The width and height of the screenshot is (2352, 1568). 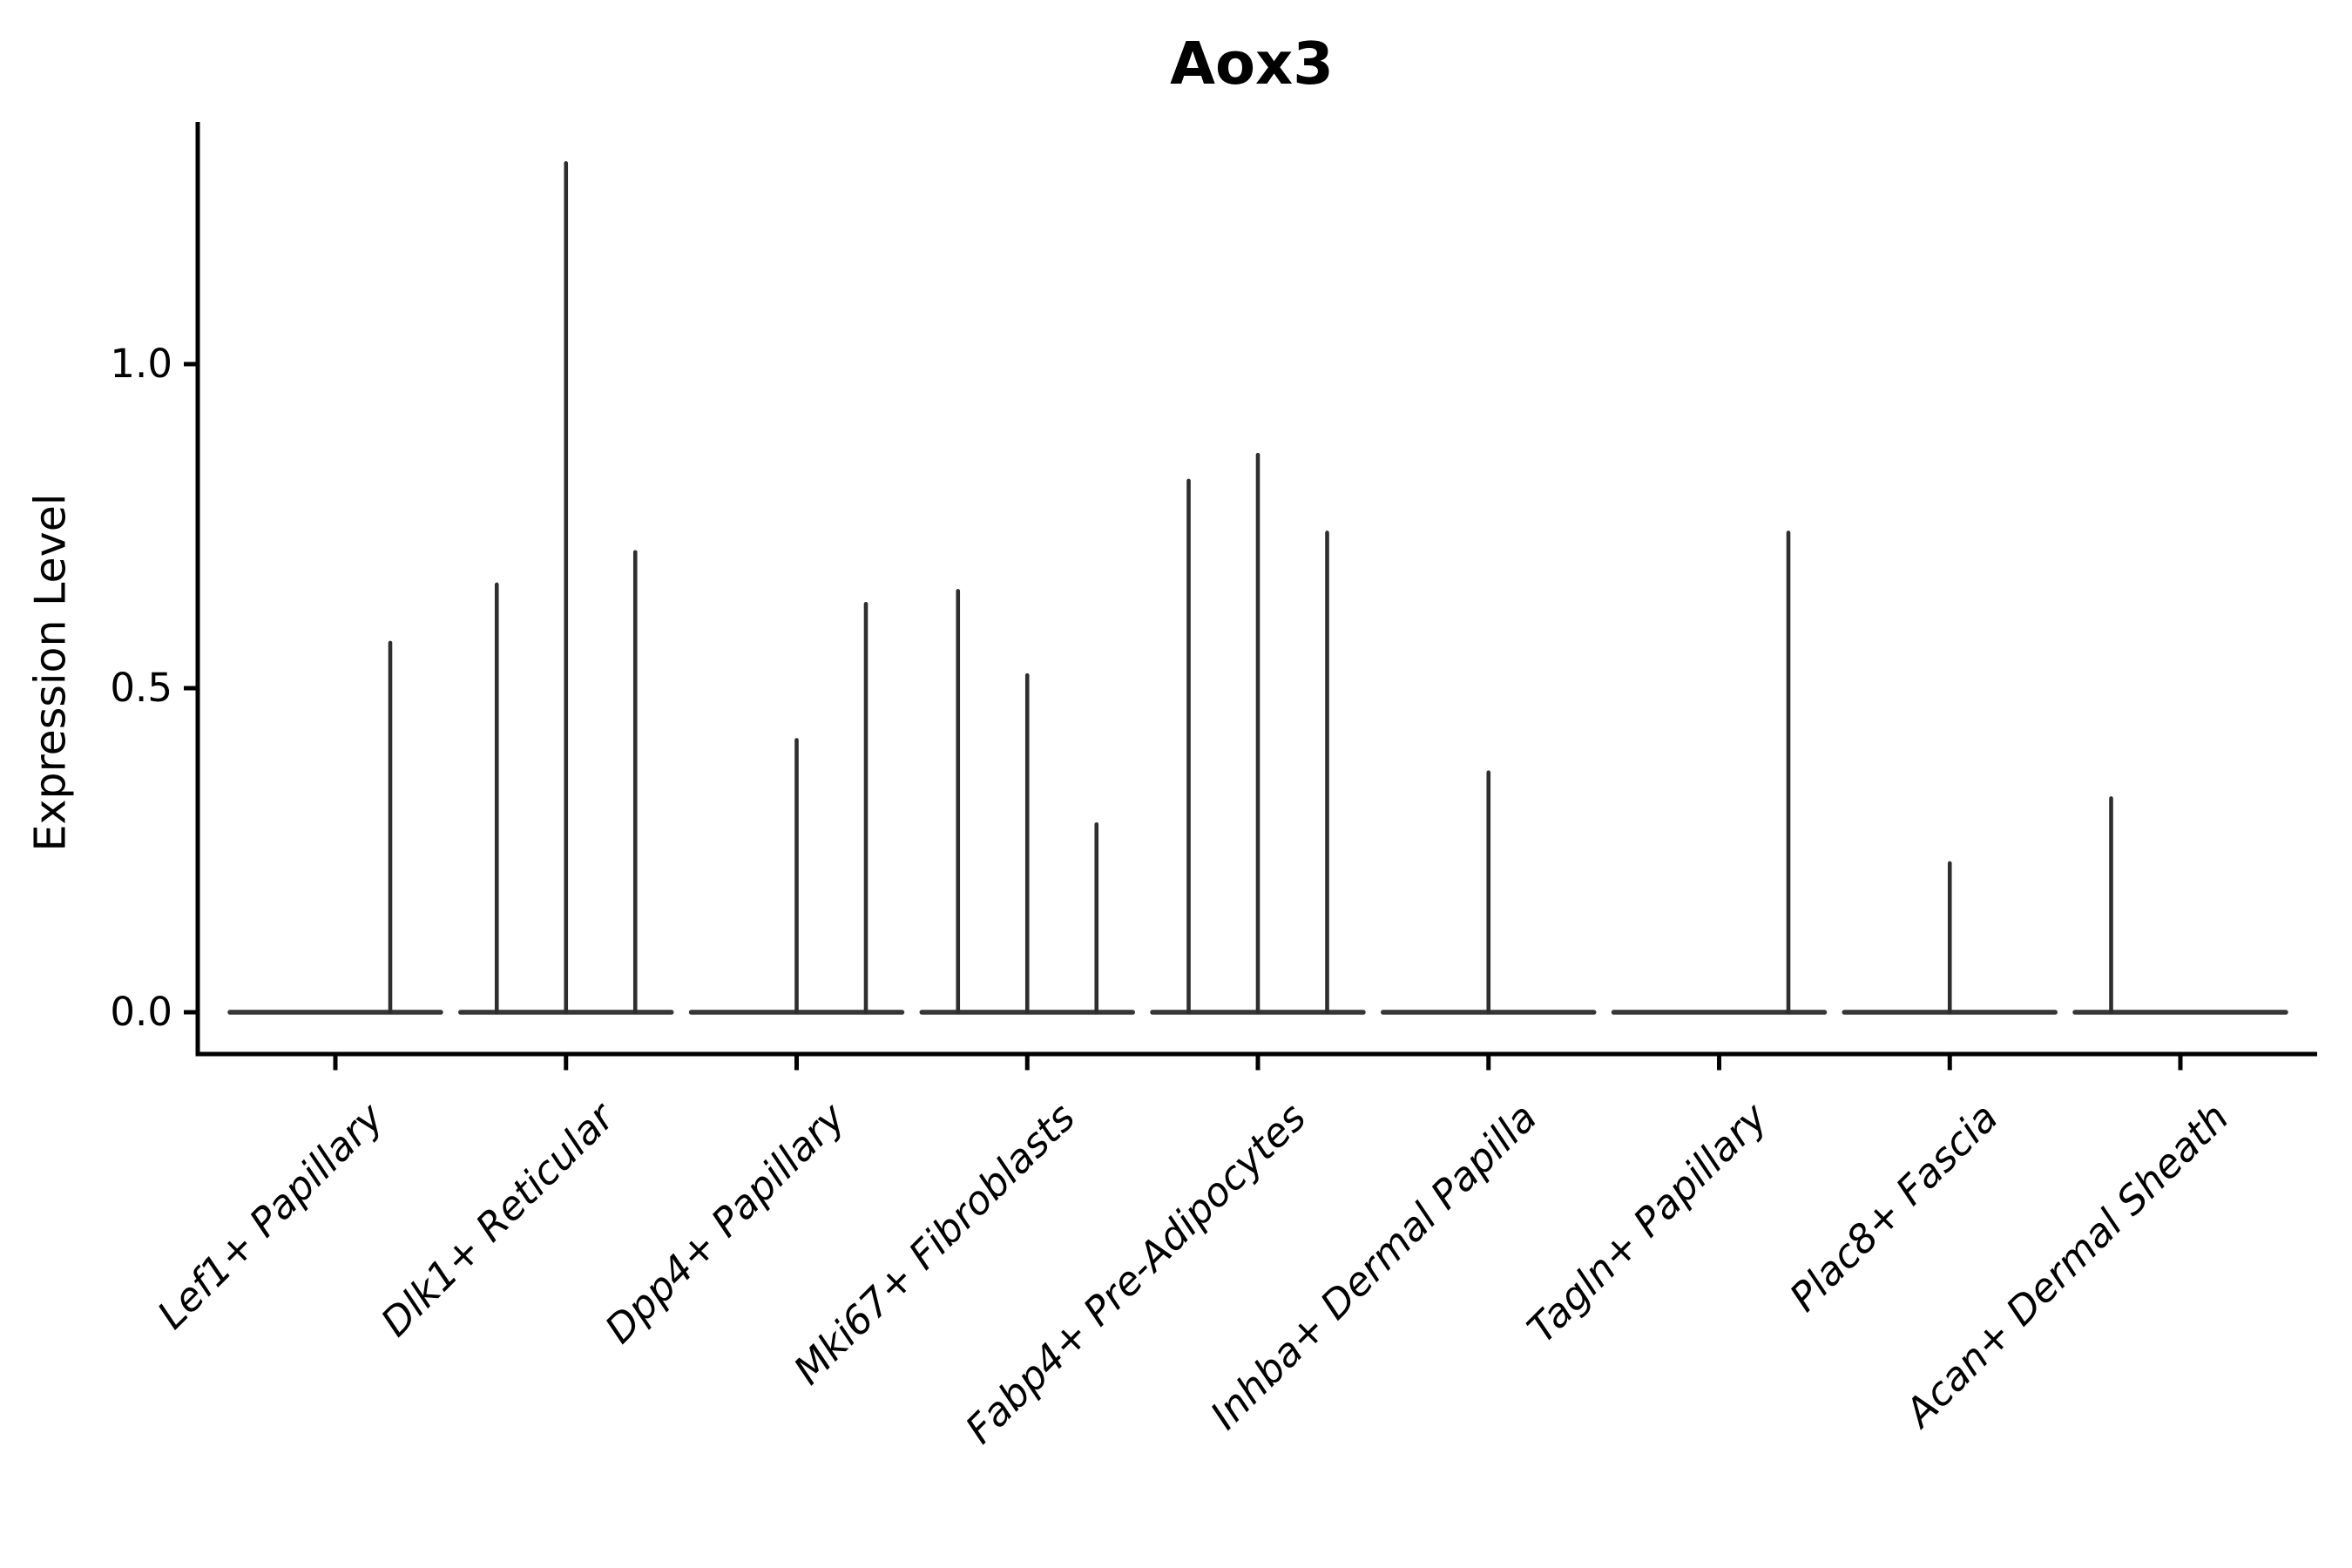 What do you see at coordinates (141, 364) in the screenshot?
I see `y-tick-label: 1.0` at bounding box center [141, 364].